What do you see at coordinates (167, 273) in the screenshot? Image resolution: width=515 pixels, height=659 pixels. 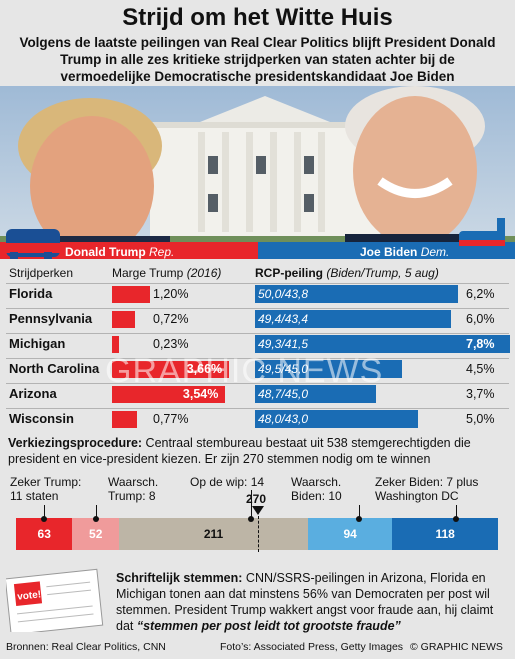 I see `header-margin: Marge Trump (2016)` at bounding box center [167, 273].